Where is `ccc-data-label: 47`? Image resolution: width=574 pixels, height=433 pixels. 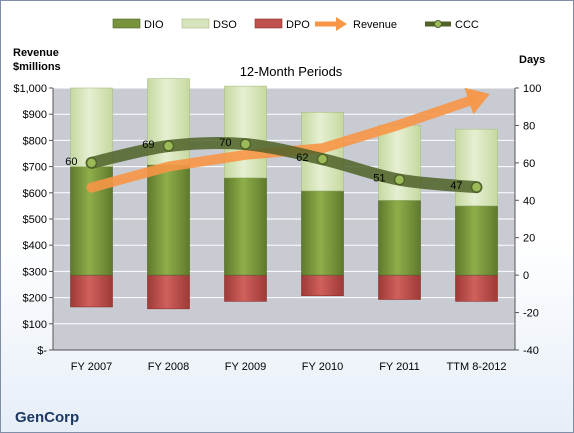
ccc-data-label: 47 is located at coordinates (456, 186).